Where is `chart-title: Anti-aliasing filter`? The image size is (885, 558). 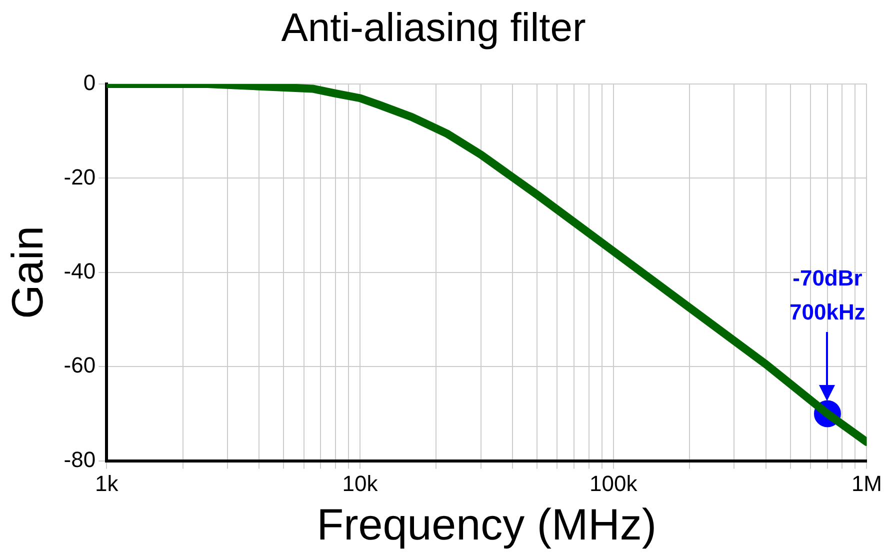 chart-title: Anti-aliasing filter is located at coordinates (433, 28).